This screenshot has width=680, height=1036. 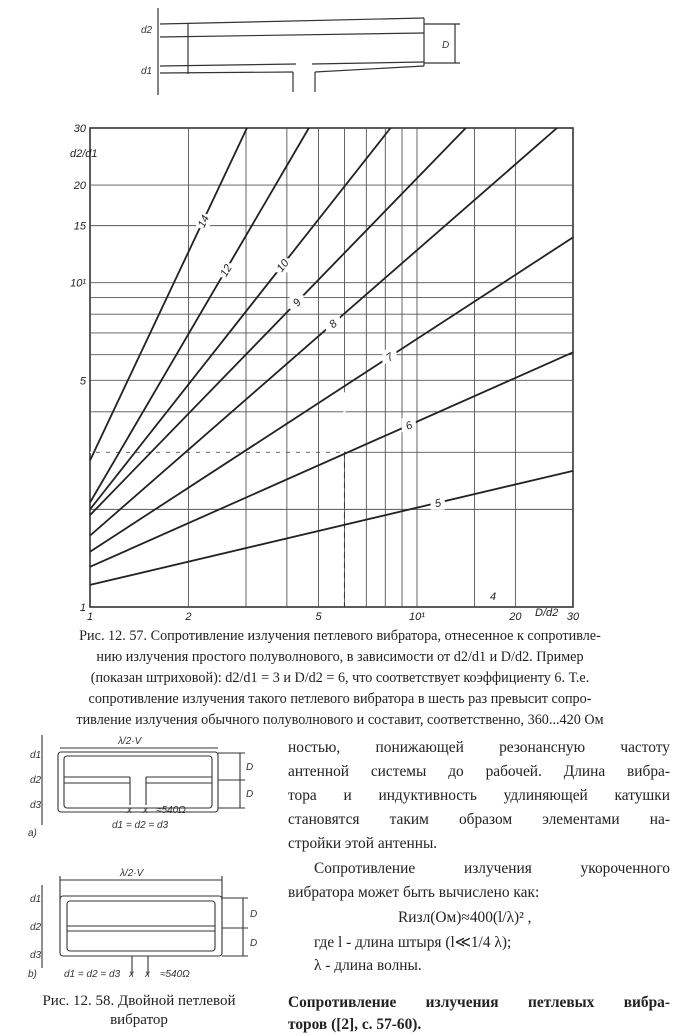 I want to click on fig-b-d1-label: d1, so click(x=35, y=899).